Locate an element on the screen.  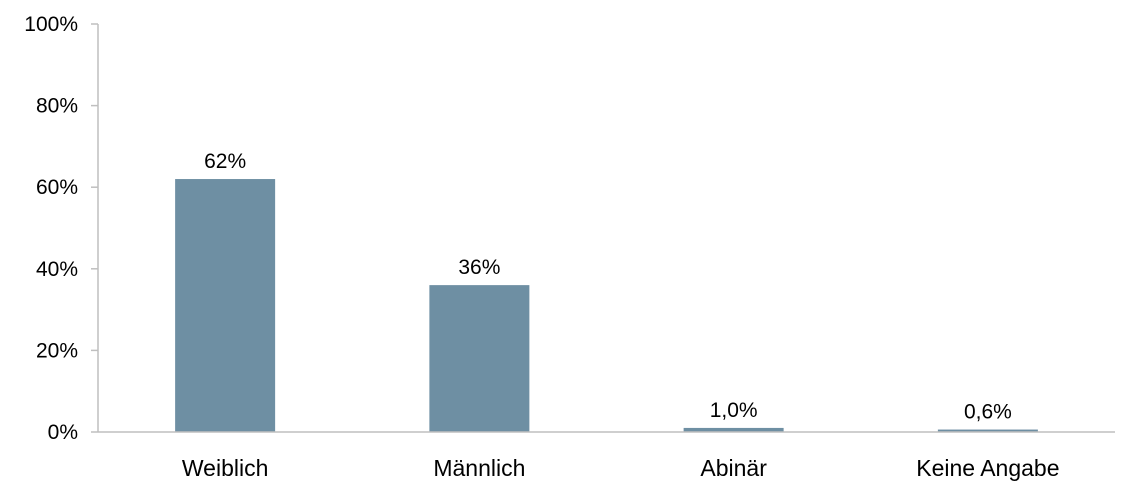
y-tick-label: 0% is located at coordinates (63, 432).